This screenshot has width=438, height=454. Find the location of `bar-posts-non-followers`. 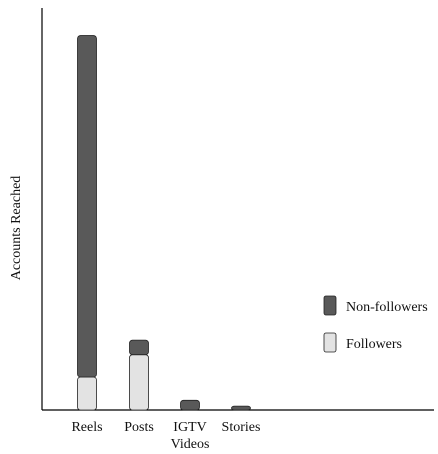

bar-posts-non-followers is located at coordinates (139, 347).